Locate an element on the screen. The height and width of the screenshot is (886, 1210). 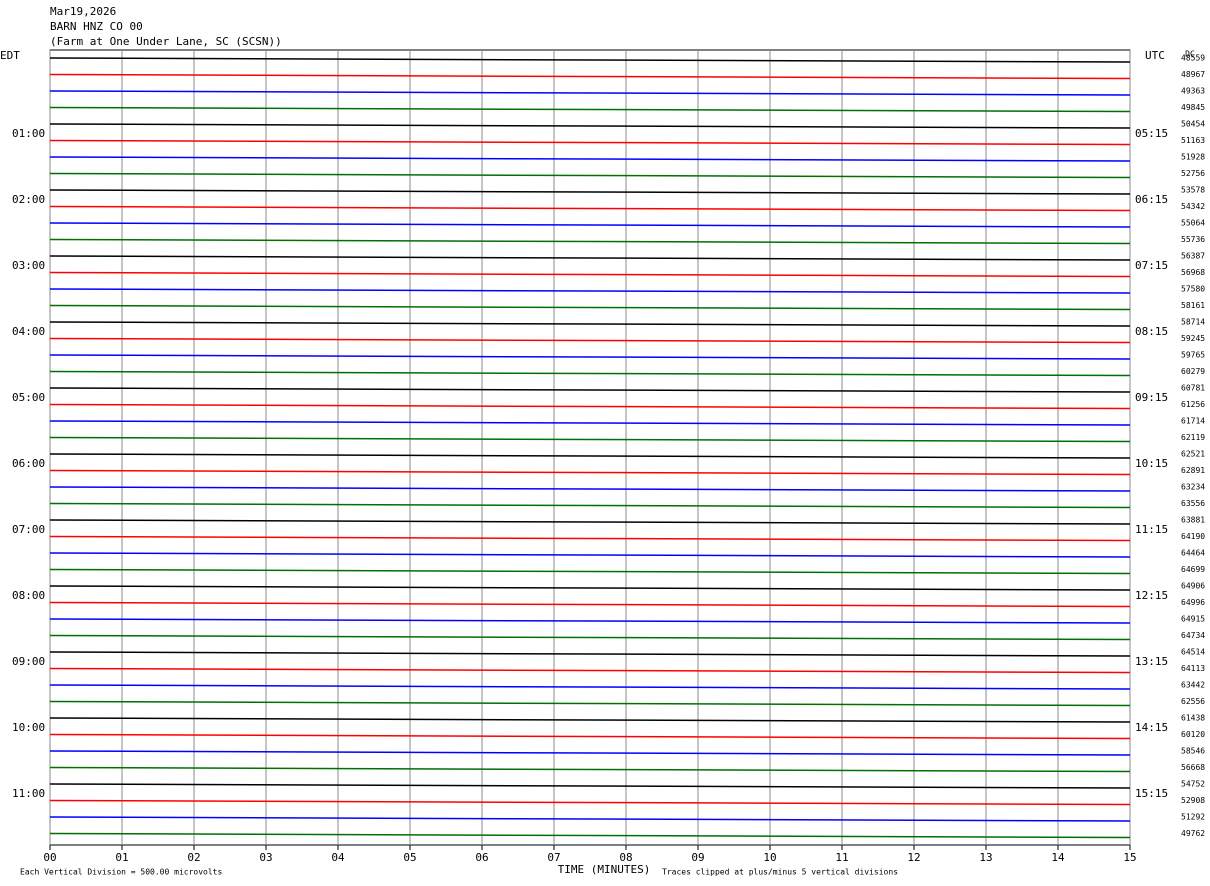
dc-value: 56387 is located at coordinates (1193, 256).